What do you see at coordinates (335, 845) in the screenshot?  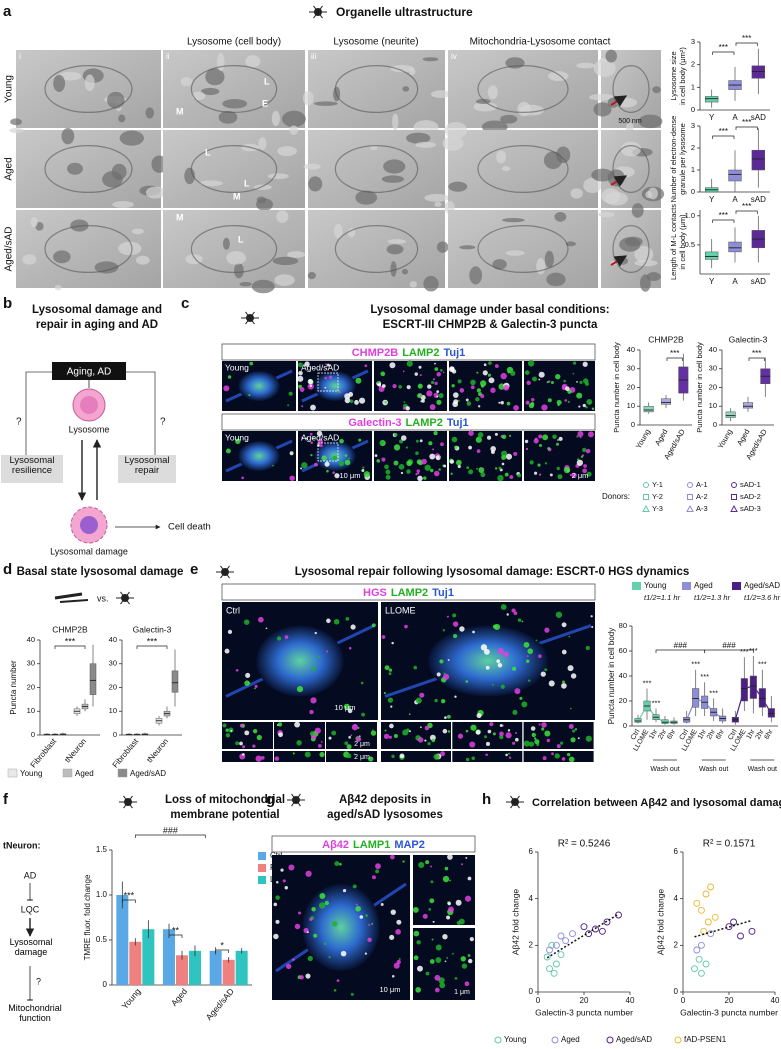 I see `stain: Aβ42` at bounding box center [335, 845].